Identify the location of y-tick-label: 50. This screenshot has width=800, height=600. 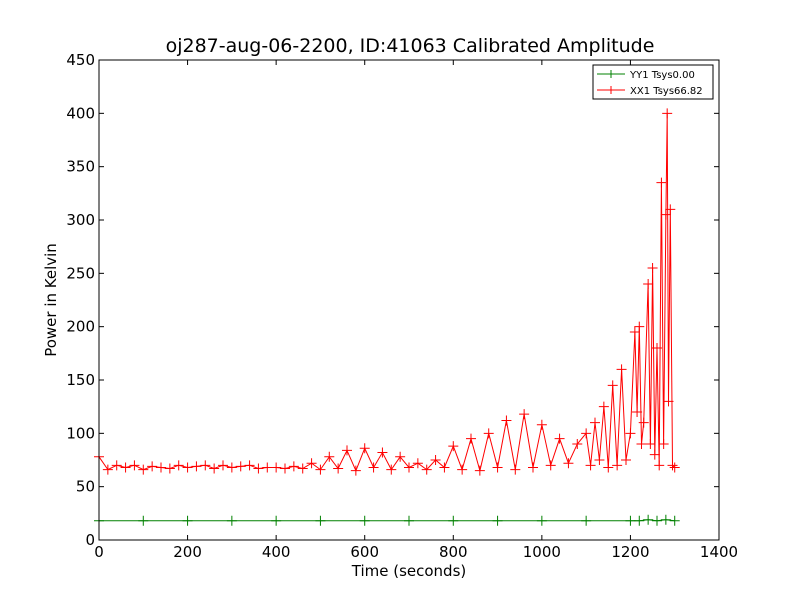
(85, 487).